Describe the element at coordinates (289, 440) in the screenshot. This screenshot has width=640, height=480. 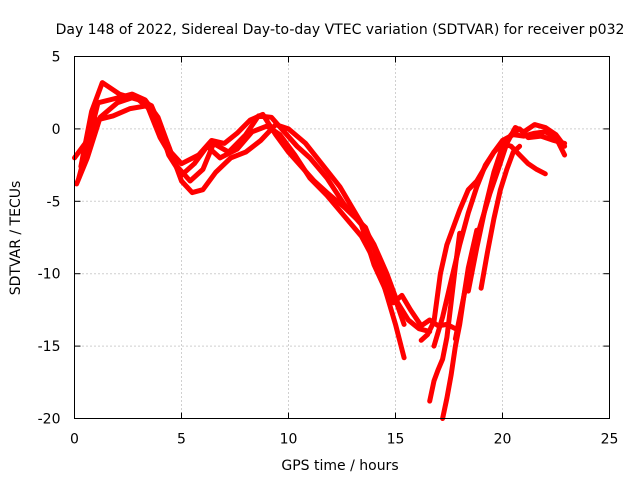
I see `x-tick-label: 10` at that location.